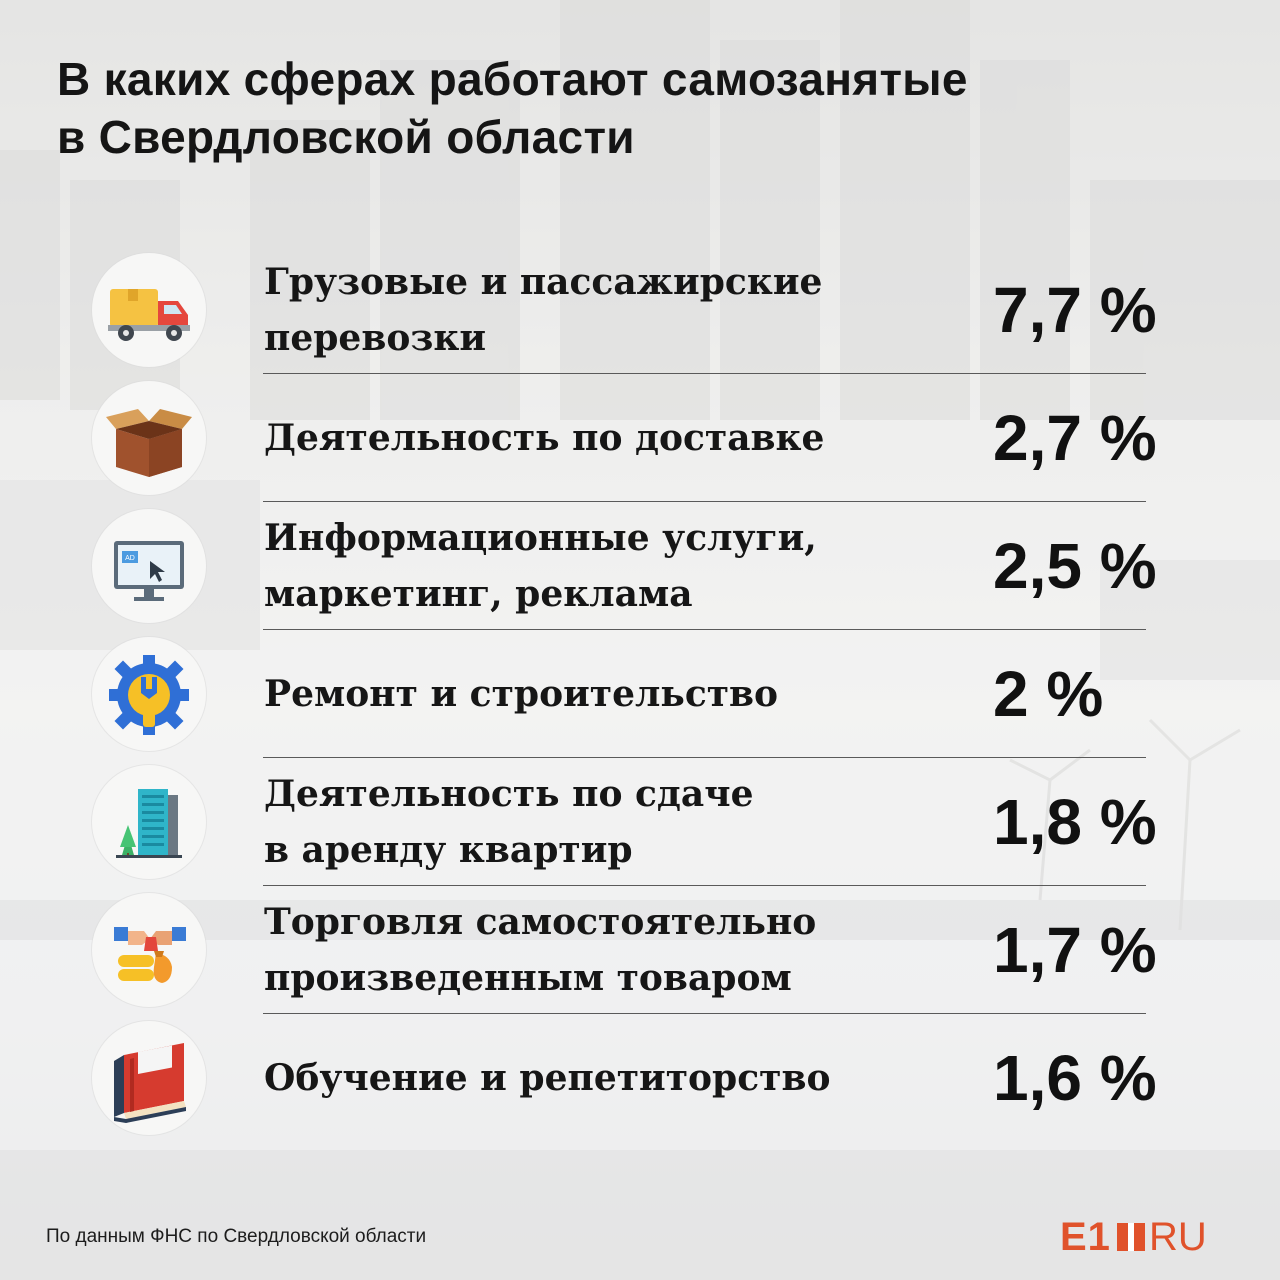  I want to click on item-label-line: перевозки, so click(375, 338).